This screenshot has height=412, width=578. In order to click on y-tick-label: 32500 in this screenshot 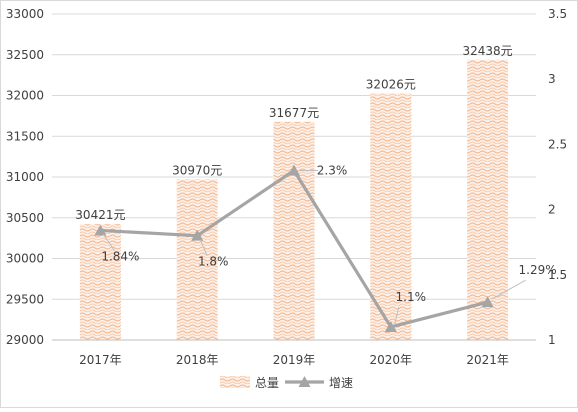, I will do `click(25, 55)`.